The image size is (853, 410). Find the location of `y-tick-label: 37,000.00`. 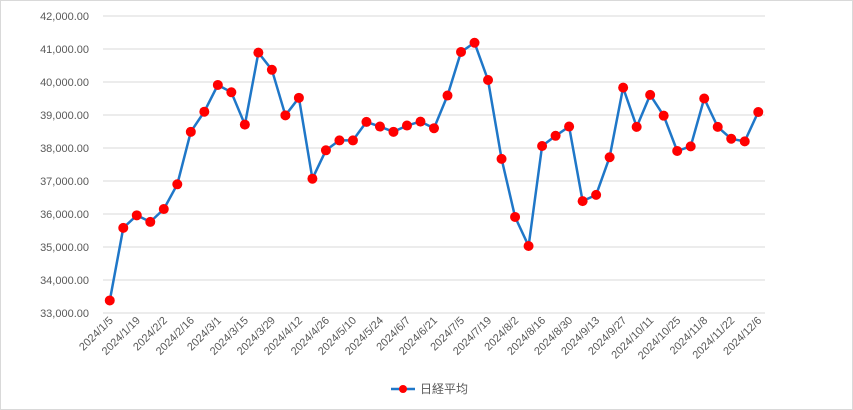

y-tick-label: 37,000.00 is located at coordinates (64, 182).